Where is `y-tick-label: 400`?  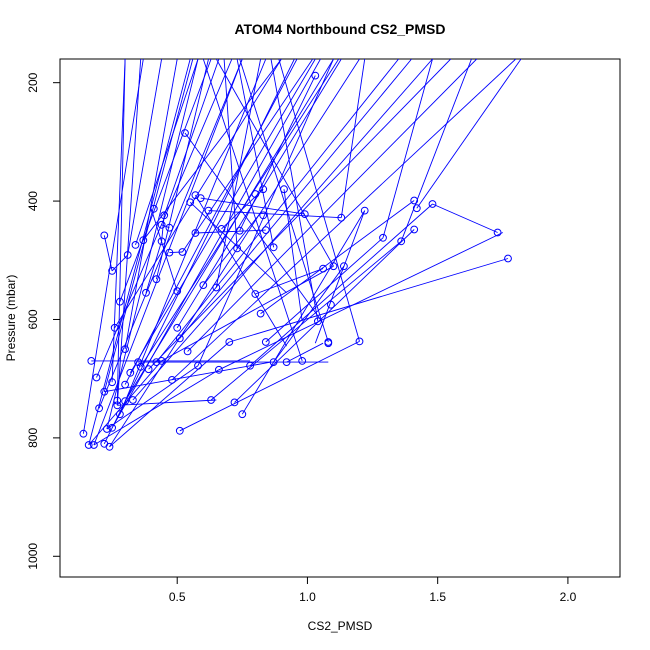
y-tick-label: 400 is located at coordinates (33, 201).